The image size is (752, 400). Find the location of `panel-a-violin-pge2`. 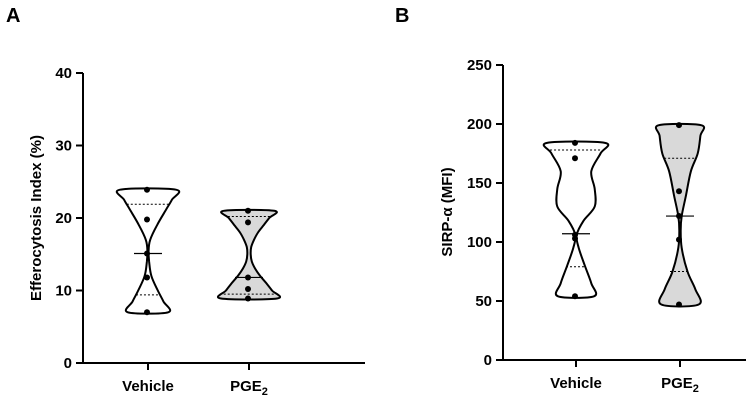

panel-a-violin-pge2 is located at coordinates (249, 254).